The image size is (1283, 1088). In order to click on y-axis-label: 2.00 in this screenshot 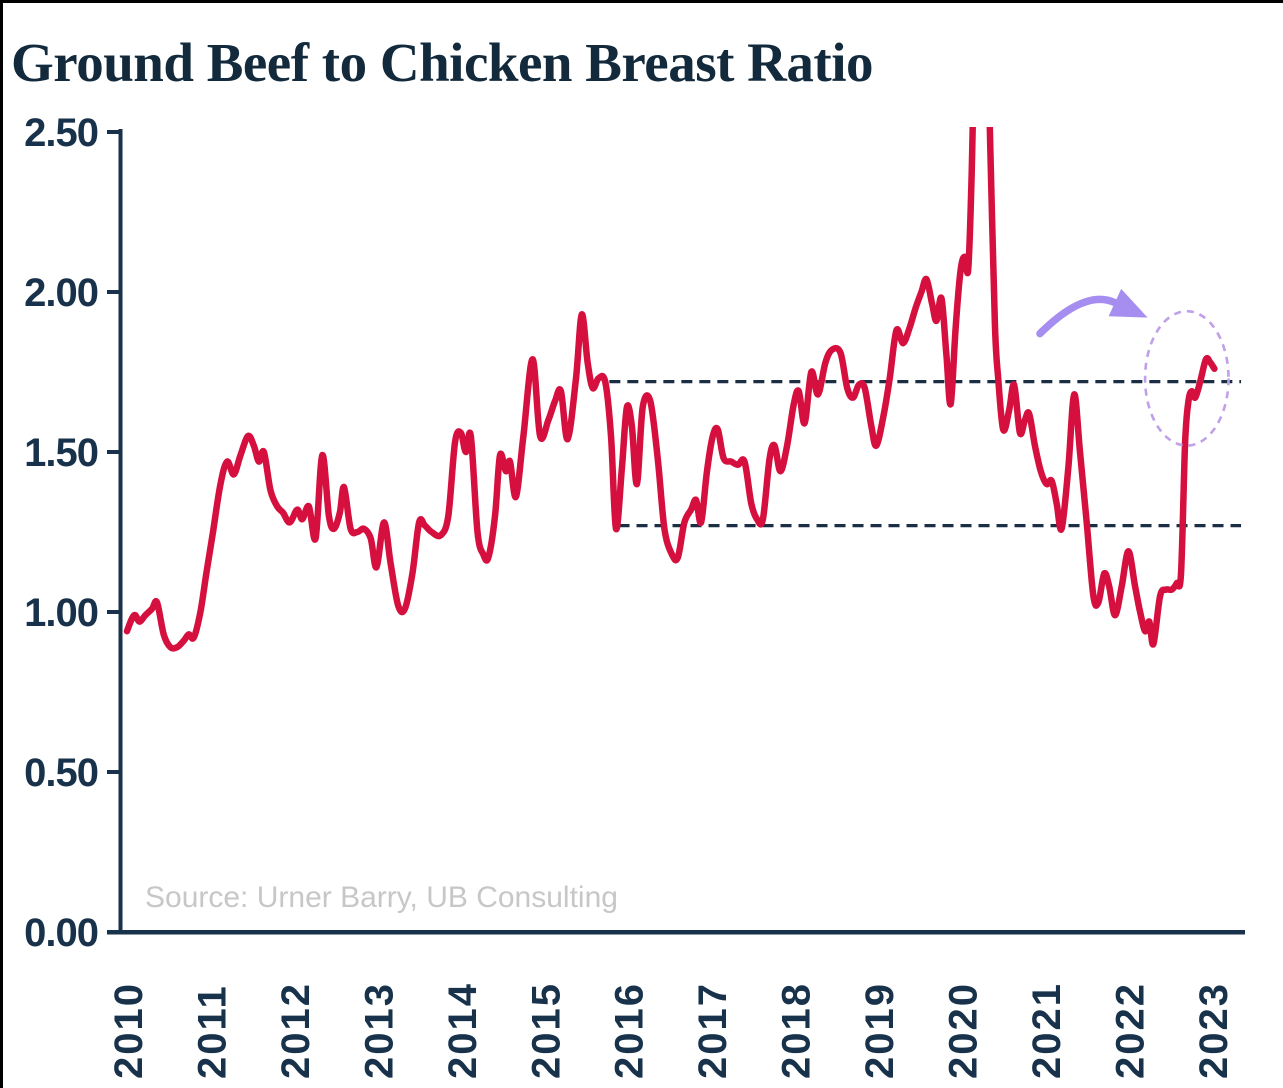, I will do `click(61, 293)`.